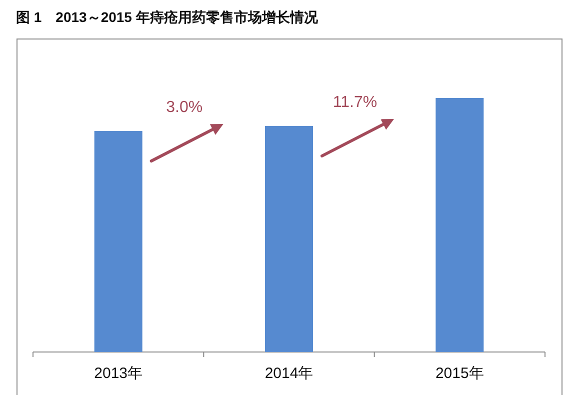 This screenshot has width=582, height=395. Describe the element at coordinates (118, 373) in the screenshot. I see `x-tick-label: 2013年` at that location.